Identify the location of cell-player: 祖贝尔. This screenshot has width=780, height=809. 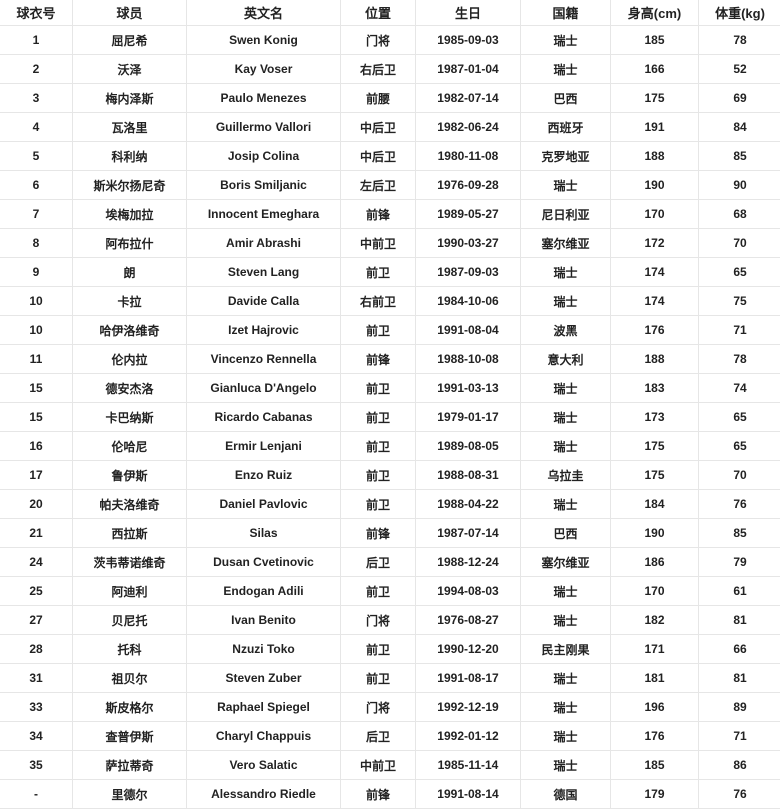
(130, 678).